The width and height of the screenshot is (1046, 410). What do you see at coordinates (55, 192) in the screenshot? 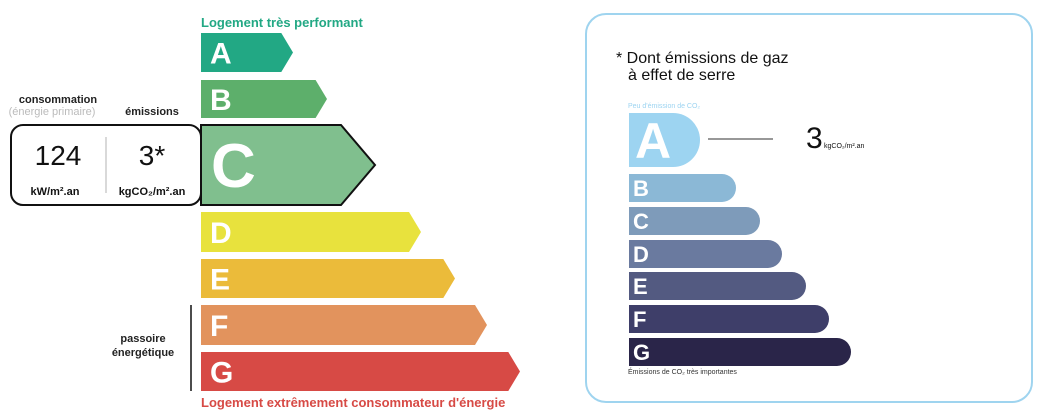
I see `consumption-unit: kW/m².an` at bounding box center [55, 192].